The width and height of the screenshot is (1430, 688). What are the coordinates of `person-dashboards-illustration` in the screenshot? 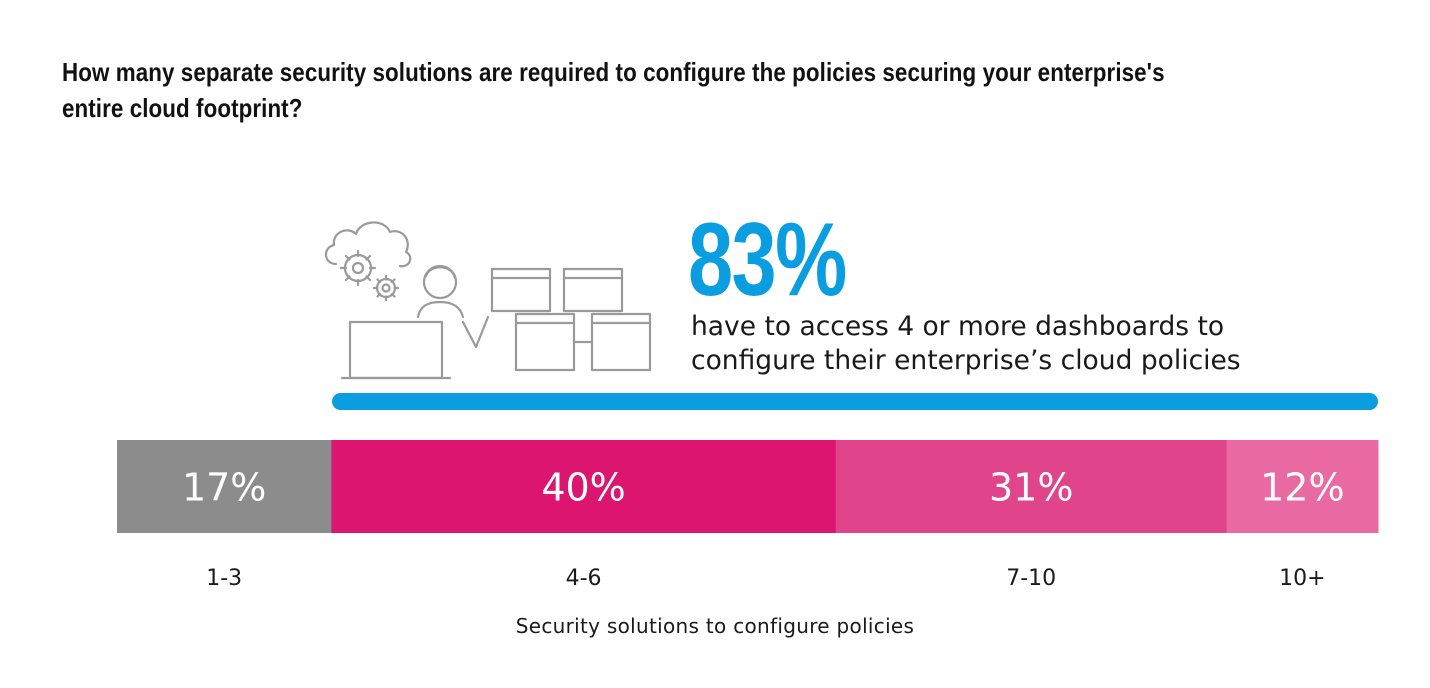 It's located at (488, 300).